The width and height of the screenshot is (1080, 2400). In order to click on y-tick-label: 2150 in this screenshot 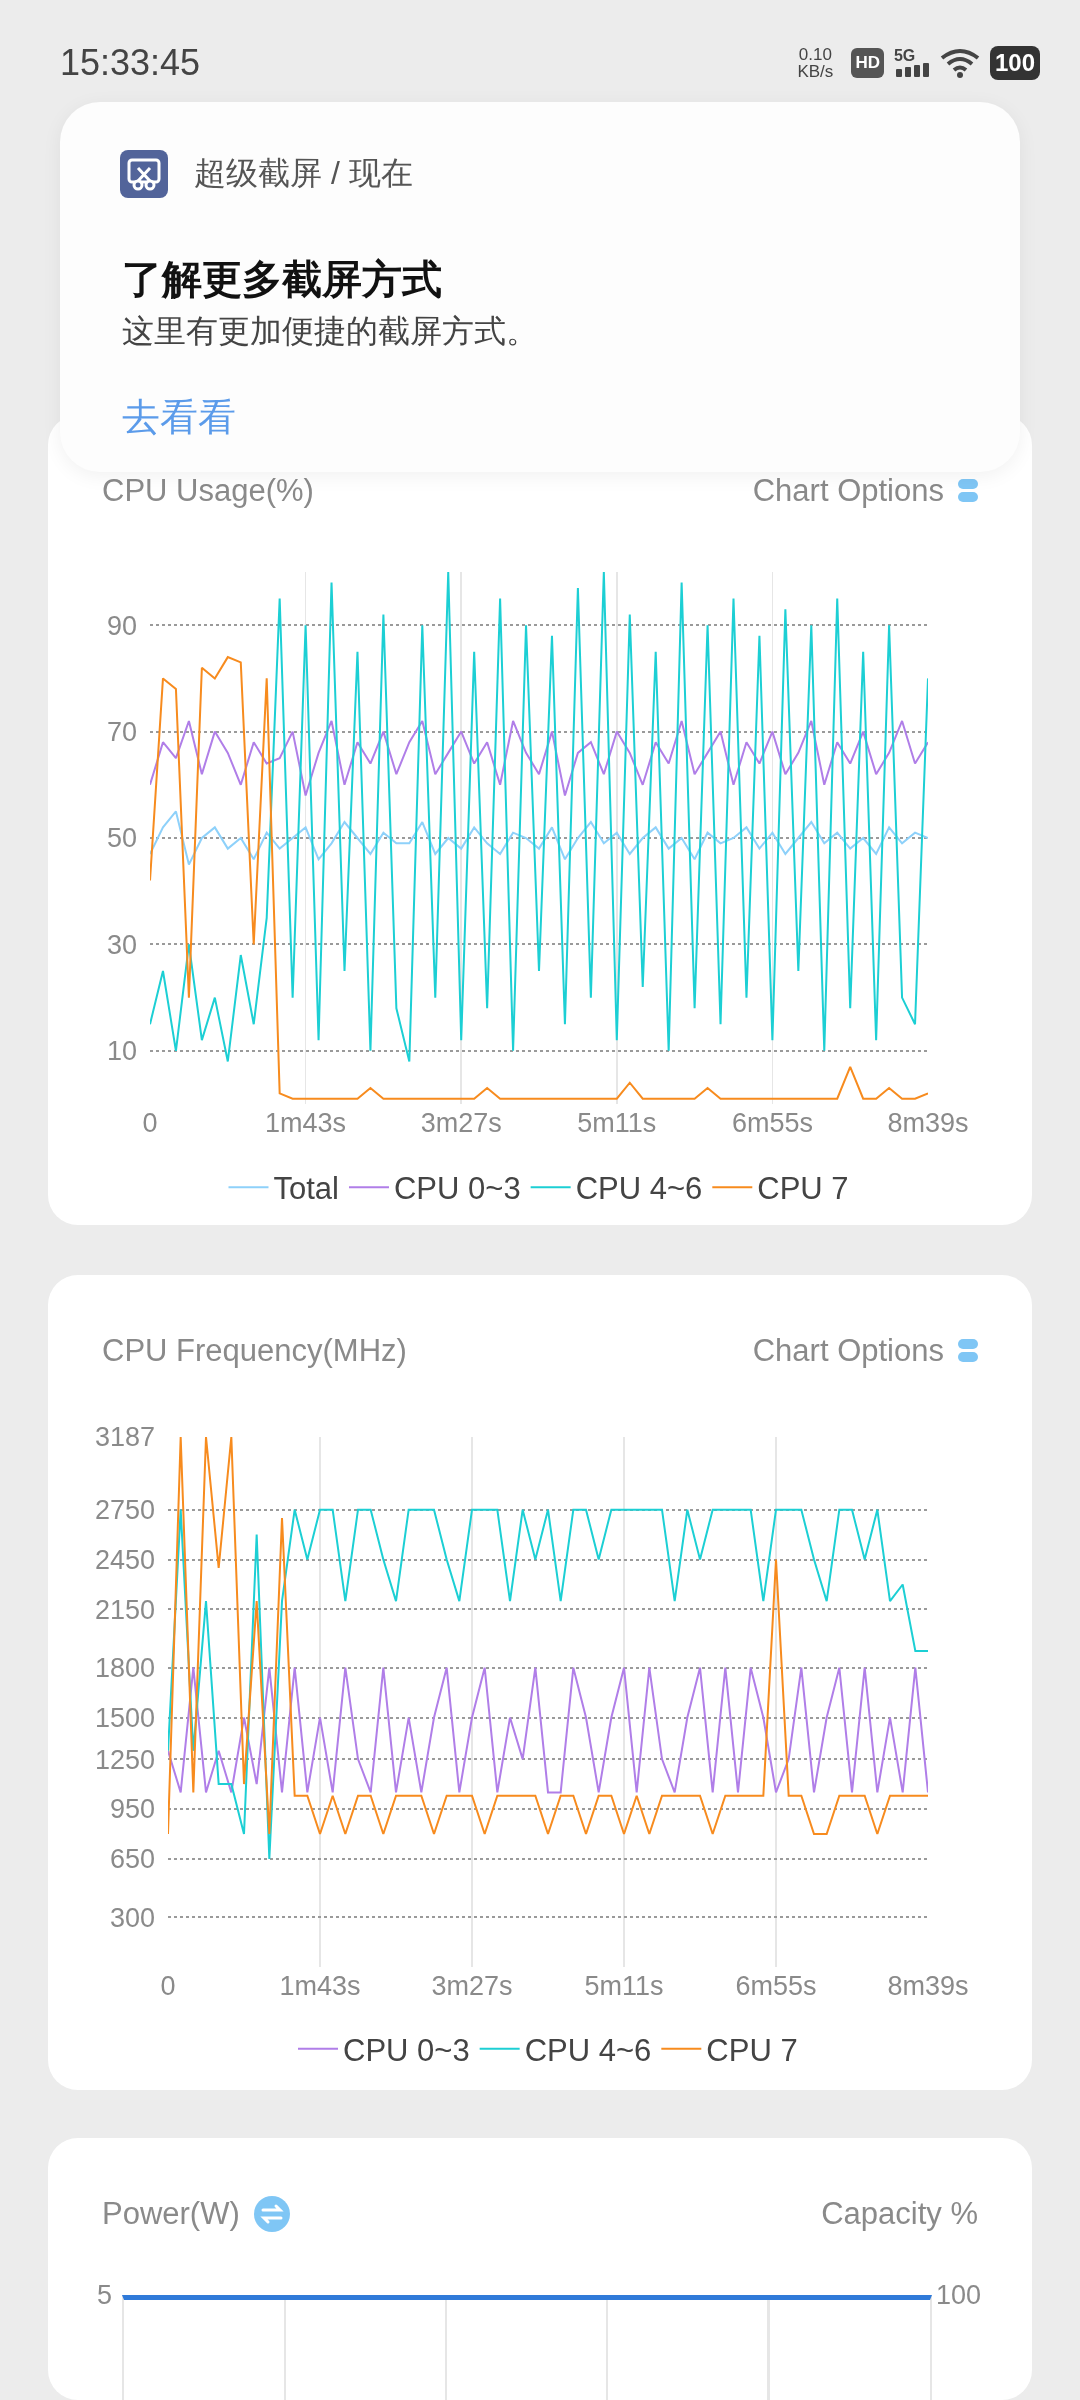, I will do `click(124, 1609)`.